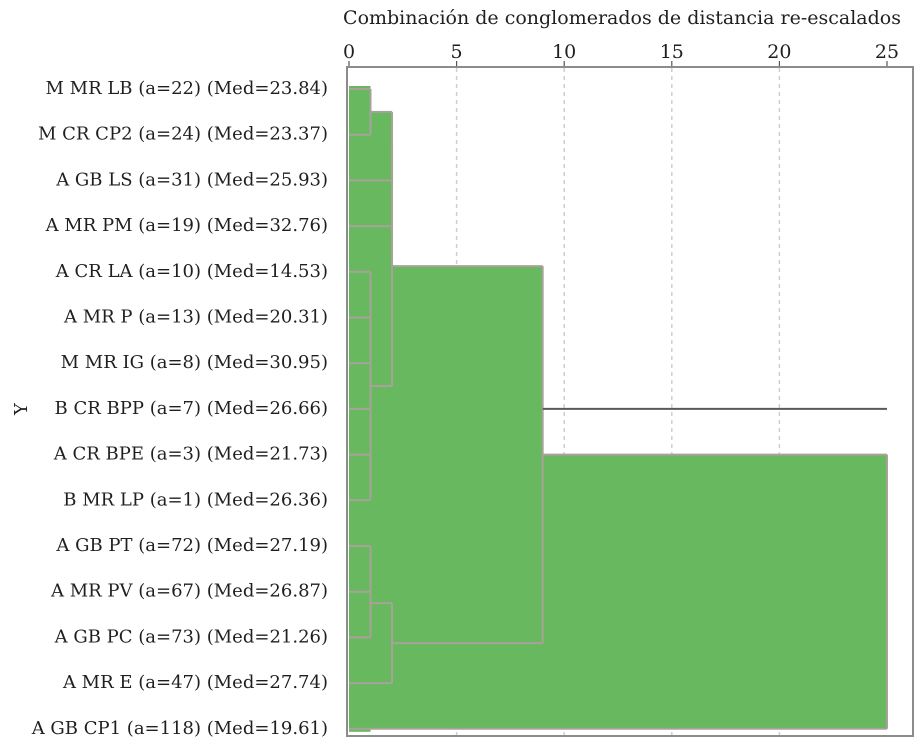  Describe the element at coordinates (21, 409) in the screenshot. I see `y-axis-label: Y` at that location.